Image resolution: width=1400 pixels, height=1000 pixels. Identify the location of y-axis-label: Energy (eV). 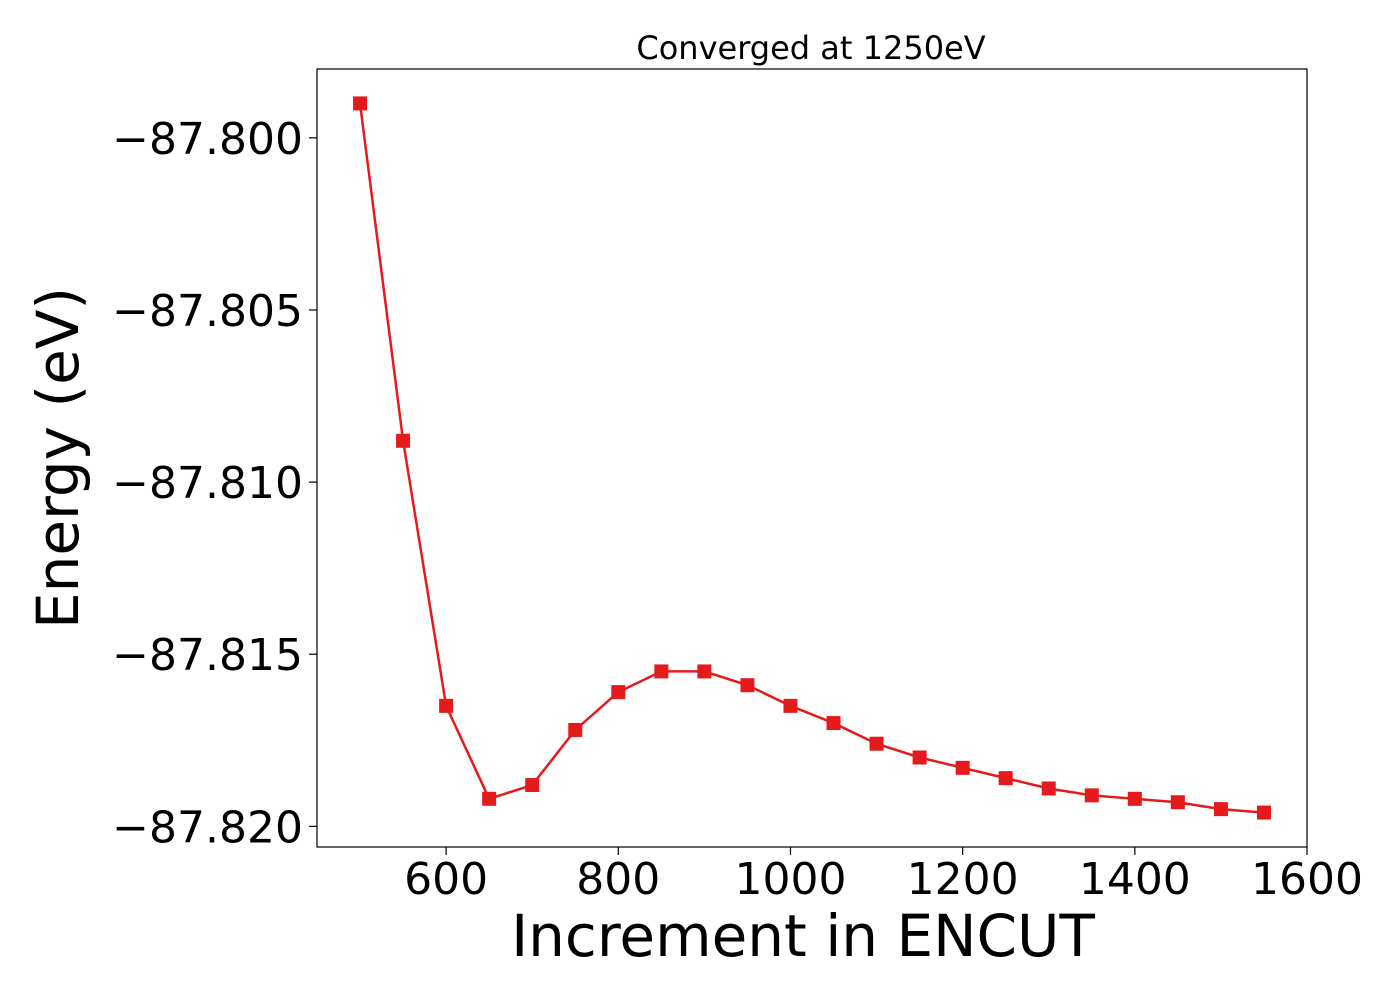
(58, 458).